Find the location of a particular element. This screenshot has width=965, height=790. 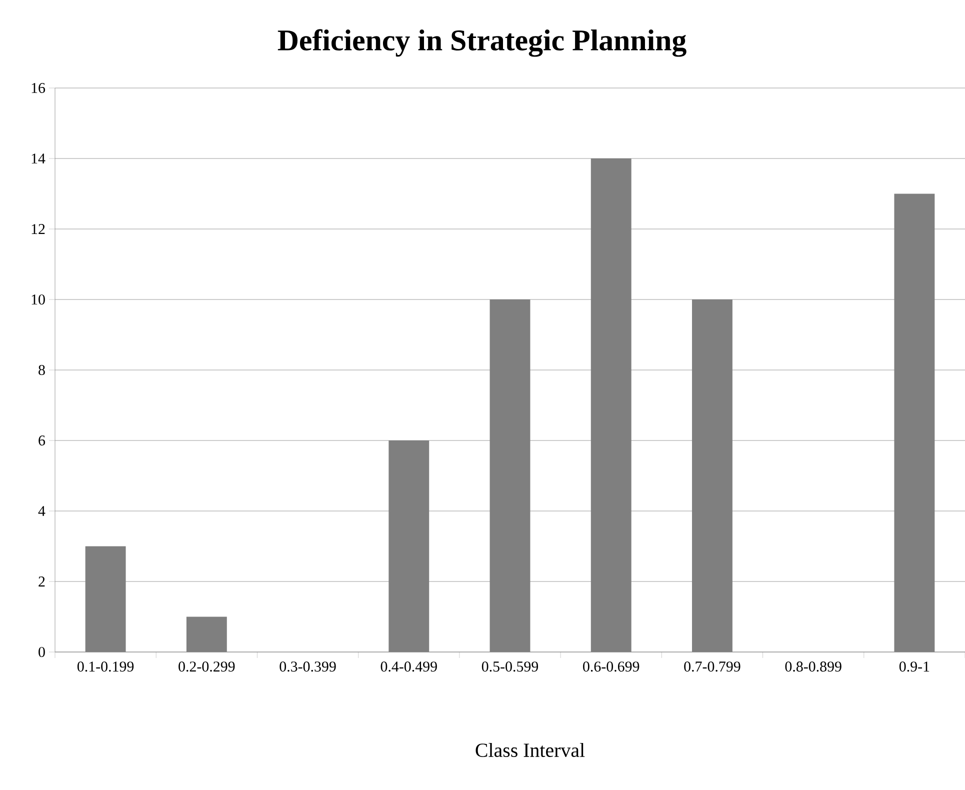

y-tick-label: 16 is located at coordinates (39, 88).